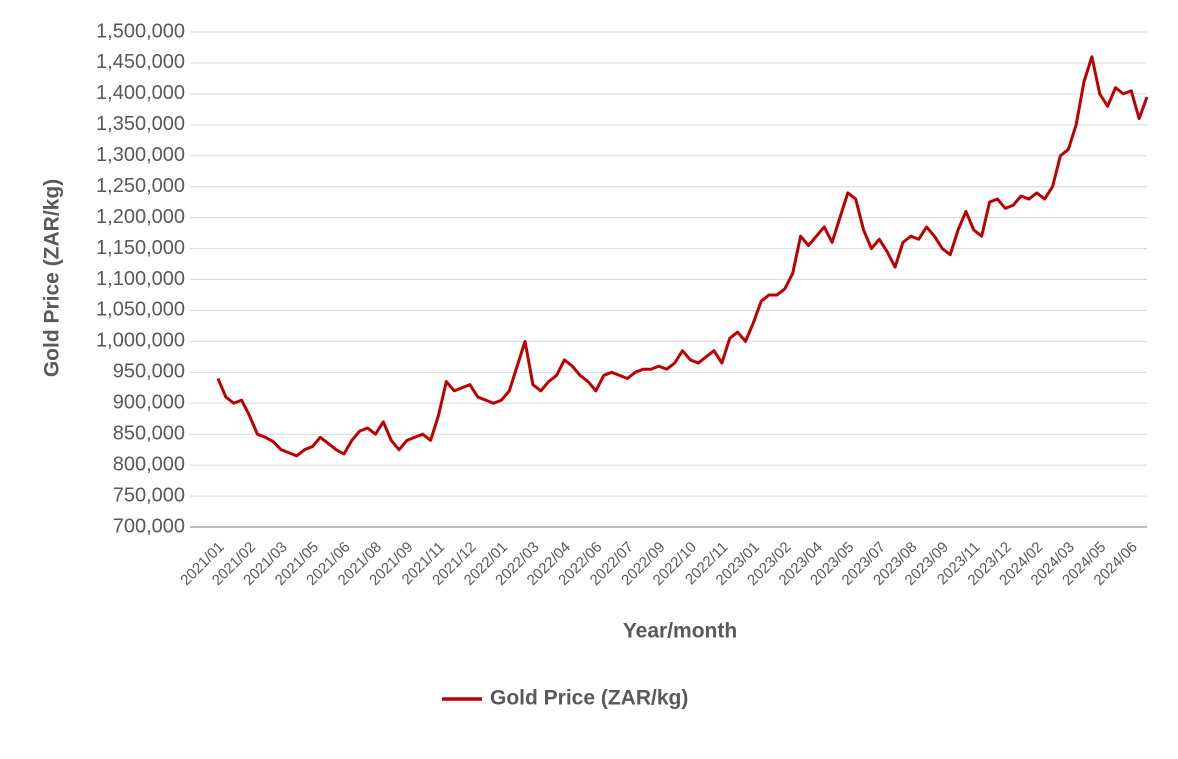 This screenshot has height=759, width=1178. Describe the element at coordinates (52, 278) in the screenshot. I see `y-axis-title: Gold Price (ZAR/kg)` at that location.